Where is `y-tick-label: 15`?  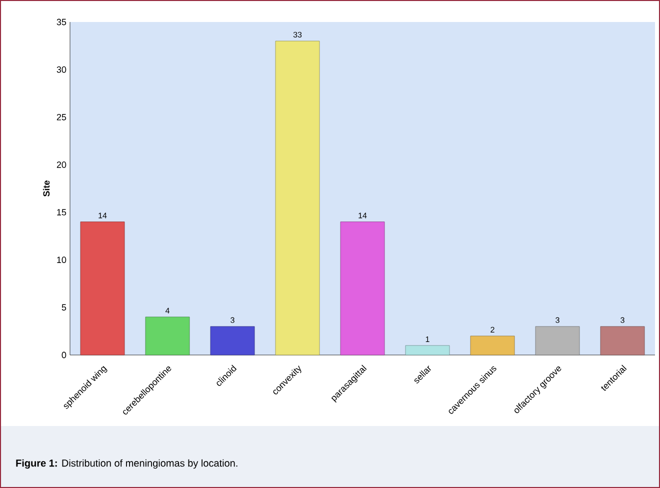 y-tick-label: 15 is located at coordinates (61, 212).